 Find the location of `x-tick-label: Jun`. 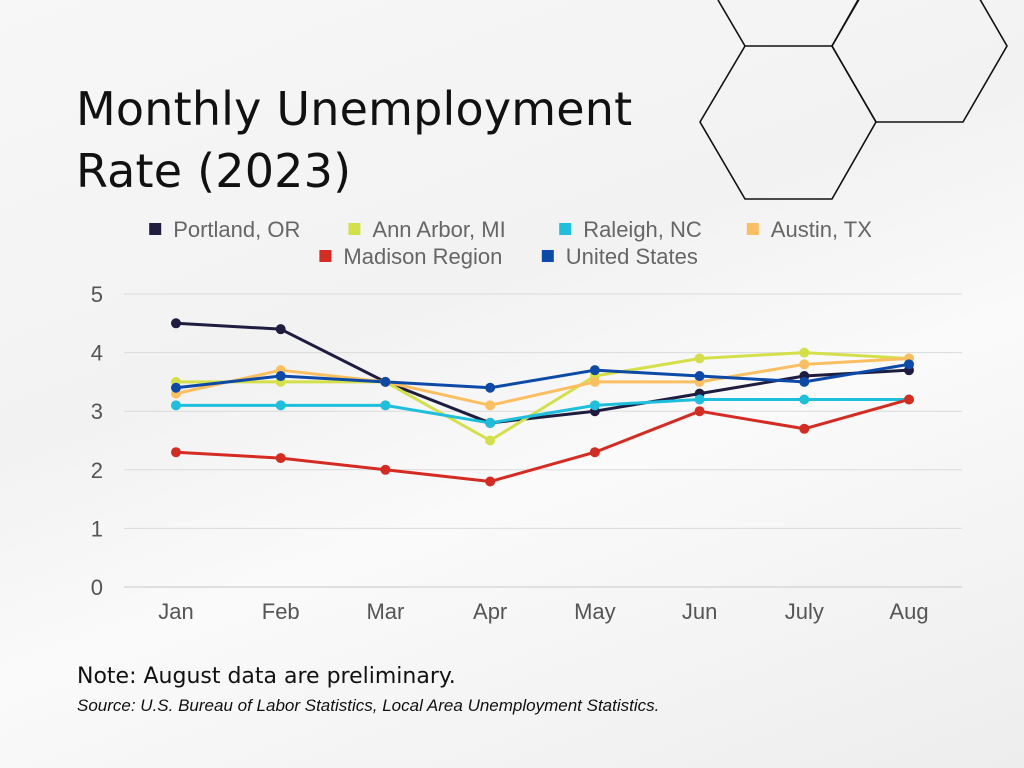

x-tick-label: Jun is located at coordinates (699, 611).